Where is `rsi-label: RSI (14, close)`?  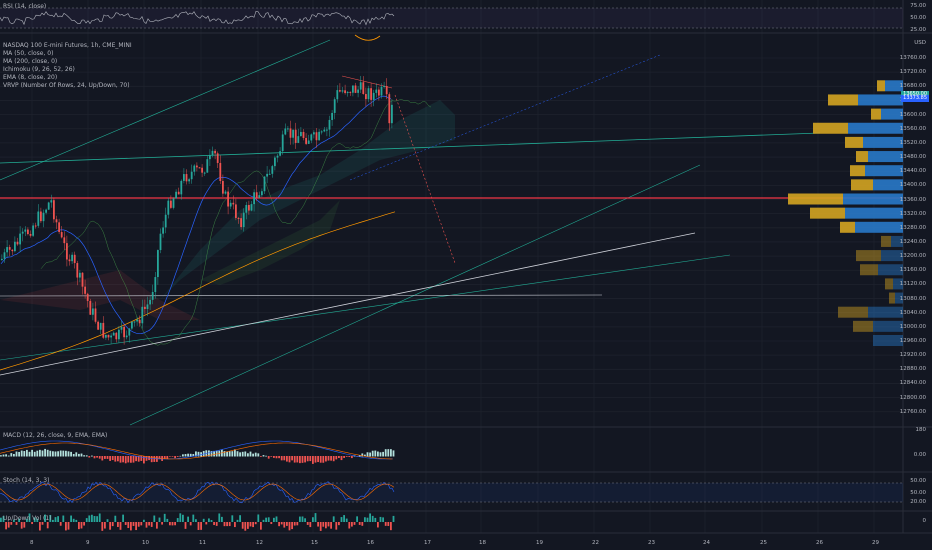
rsi-label: RSI (14, close) is located at coordinates (25, 6).